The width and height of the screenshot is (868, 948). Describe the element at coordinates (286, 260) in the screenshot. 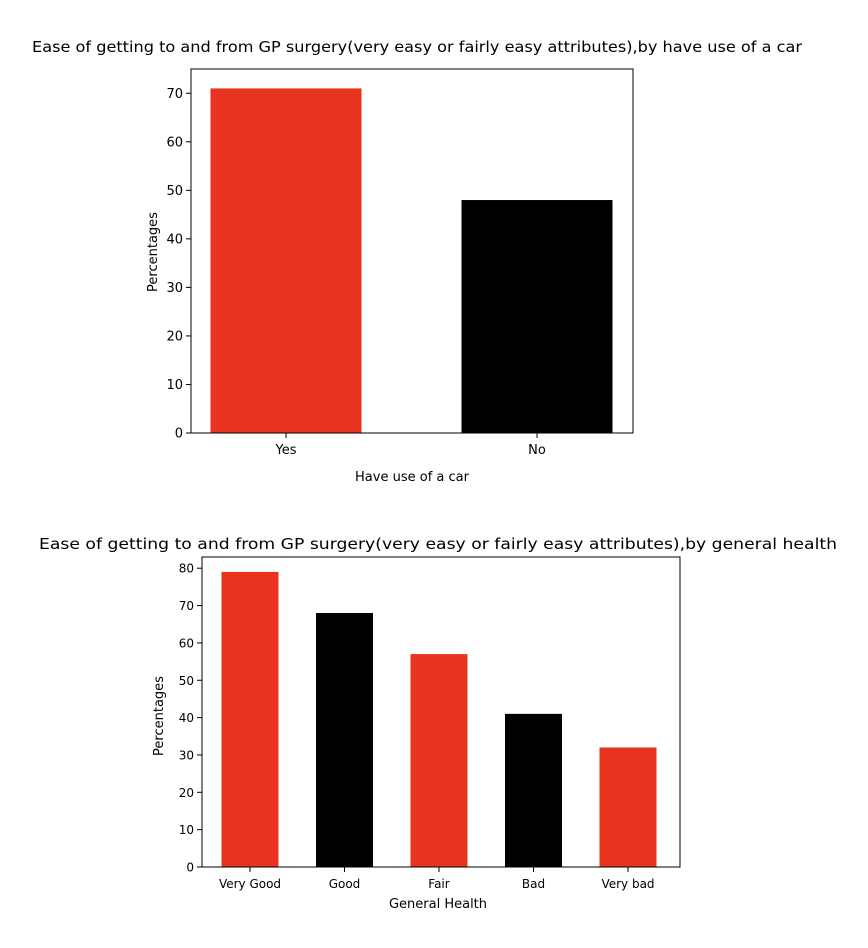

I see `chart-1-bar-yes` at that location.